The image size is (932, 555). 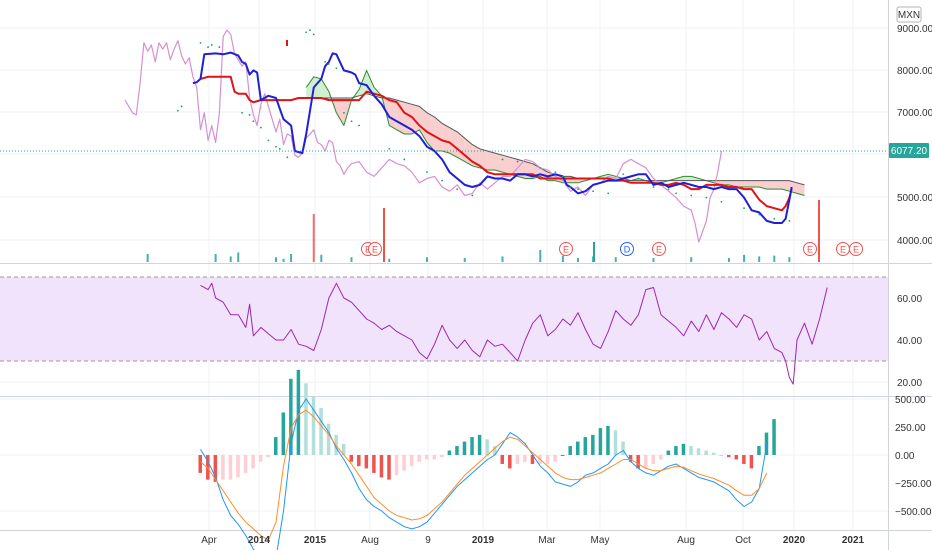 What do you see at coordinates (600, 540) in the screenshot?
I see `x-axis-tick: May` at bounding box center [600, 540].